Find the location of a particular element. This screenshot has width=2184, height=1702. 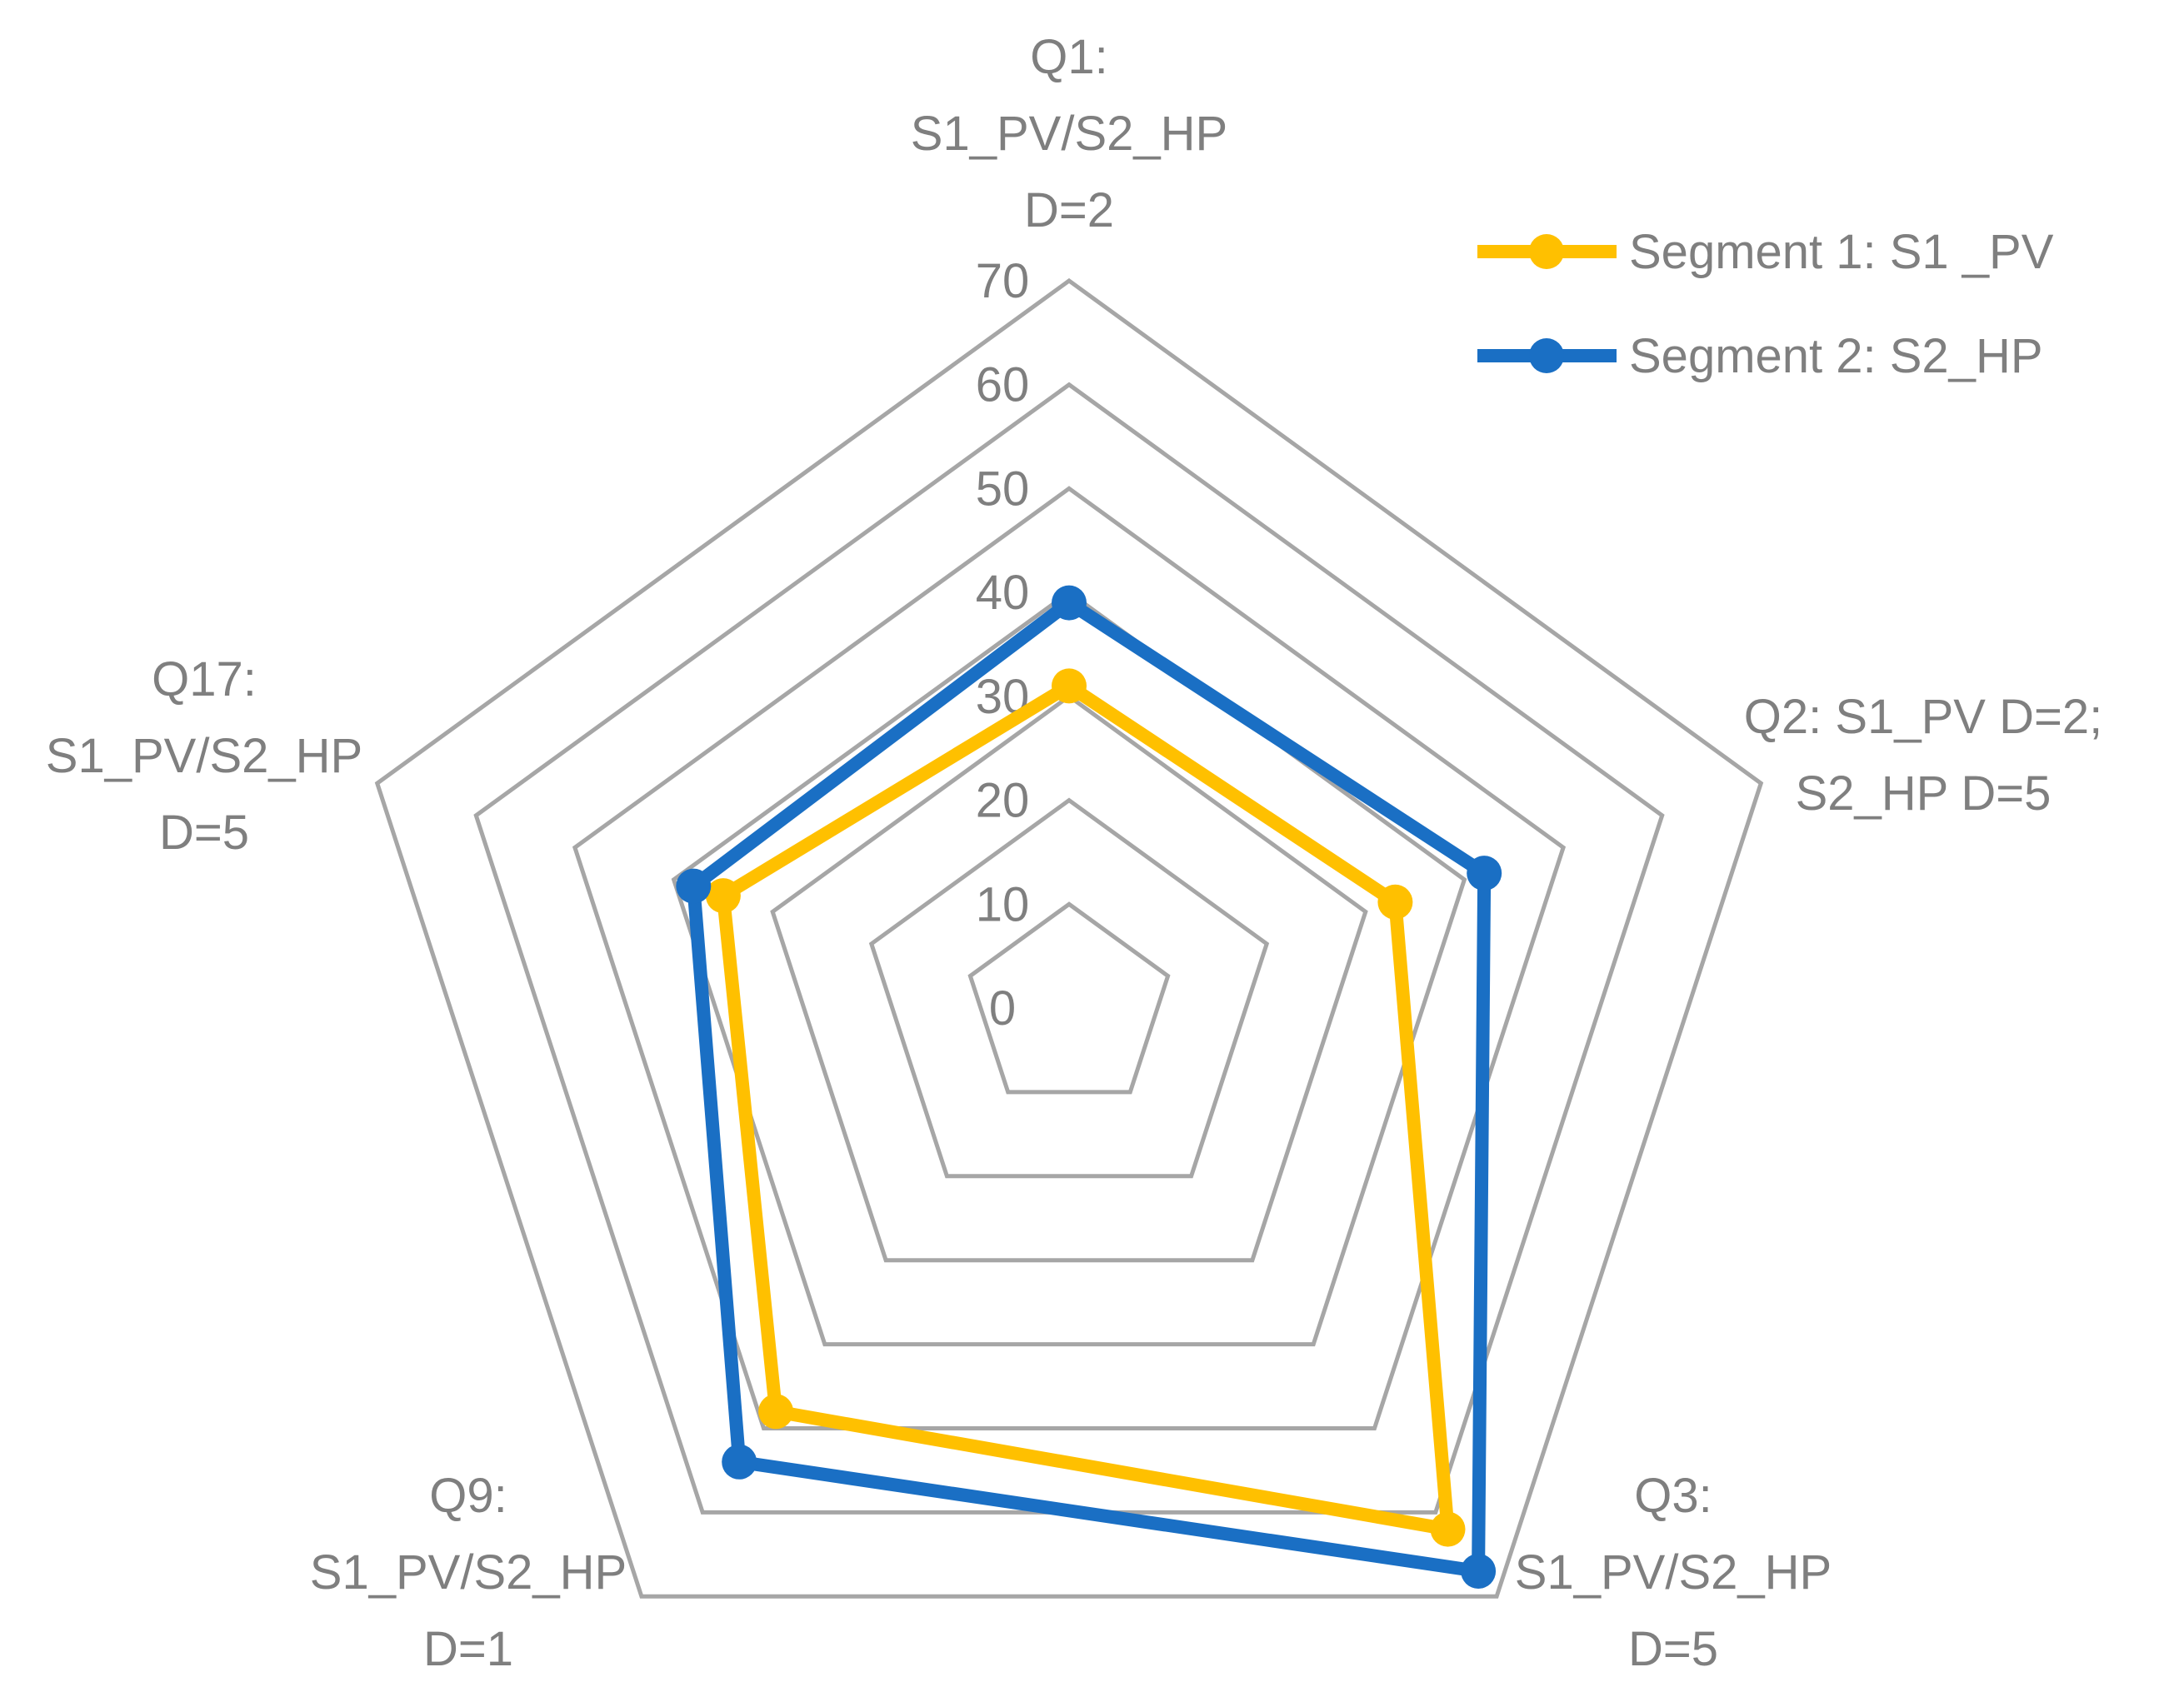

category-label-4: Q9: S1_PV/S2_HP D=1 is located at coordinates (468, 1572).